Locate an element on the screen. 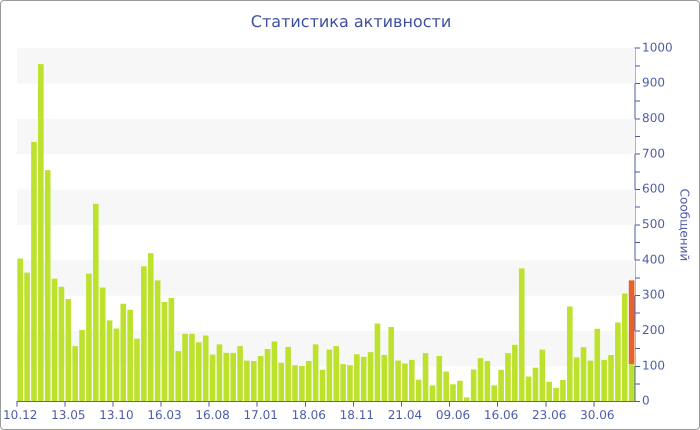 This screenshot has height=430, width=700. y-tick-label: 0 is located at coordinates (646, 401).